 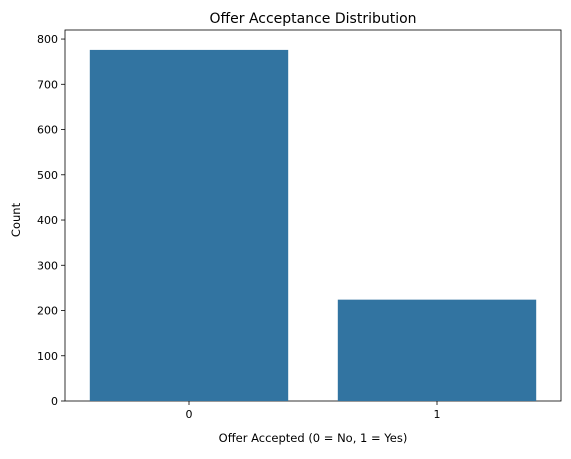 I want to click on y-tick-label: 500, so click(x=47, y=175).